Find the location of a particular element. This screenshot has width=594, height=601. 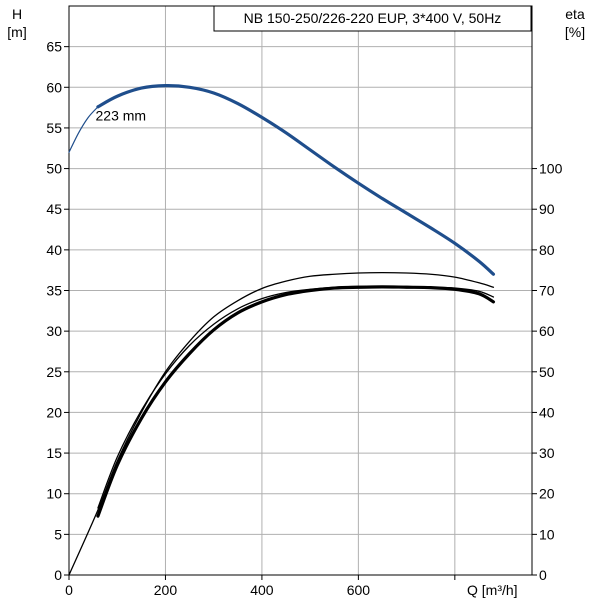

x-axis-label: Q [m³/h] is located at coordinates (492, 590).